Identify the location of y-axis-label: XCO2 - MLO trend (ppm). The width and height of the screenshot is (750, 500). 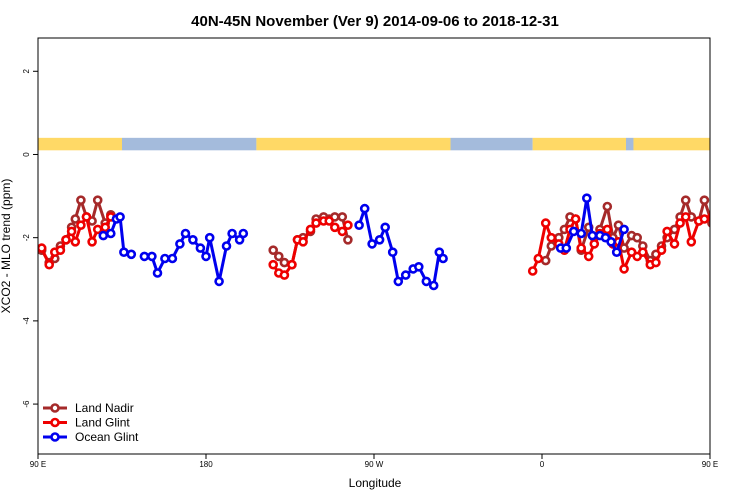
(6, 246).